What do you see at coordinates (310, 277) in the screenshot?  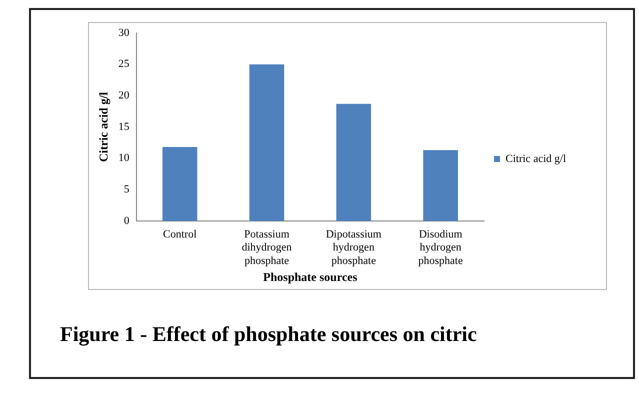 I see `x-axis-title: Phosphate sources` at bounding box center [310, 277].